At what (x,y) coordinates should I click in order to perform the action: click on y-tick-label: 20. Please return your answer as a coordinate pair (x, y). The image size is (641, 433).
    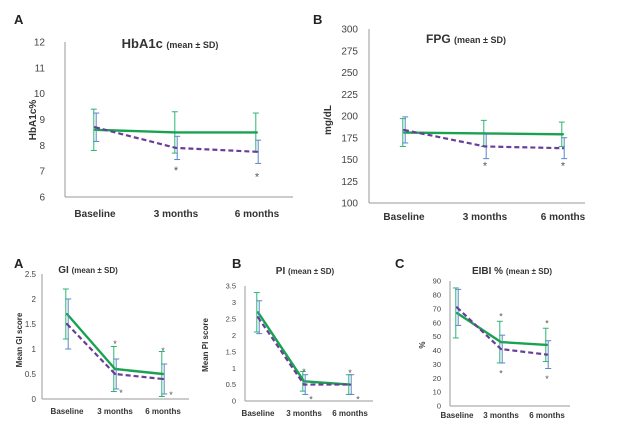
    Looking at the image, I should click on (437, 378).